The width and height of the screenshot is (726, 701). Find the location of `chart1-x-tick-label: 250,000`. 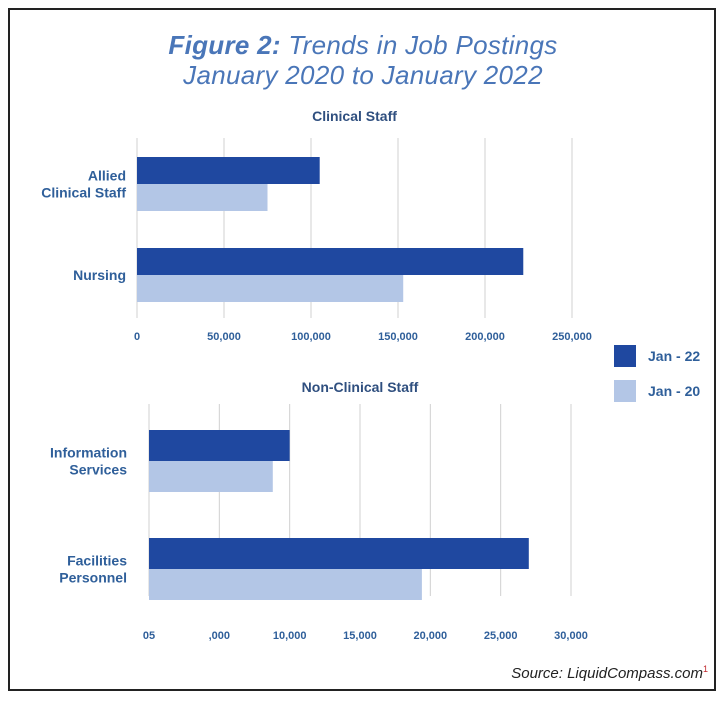

chart1-x-tick-label: 250,000 is located at coordinates (572, 337).